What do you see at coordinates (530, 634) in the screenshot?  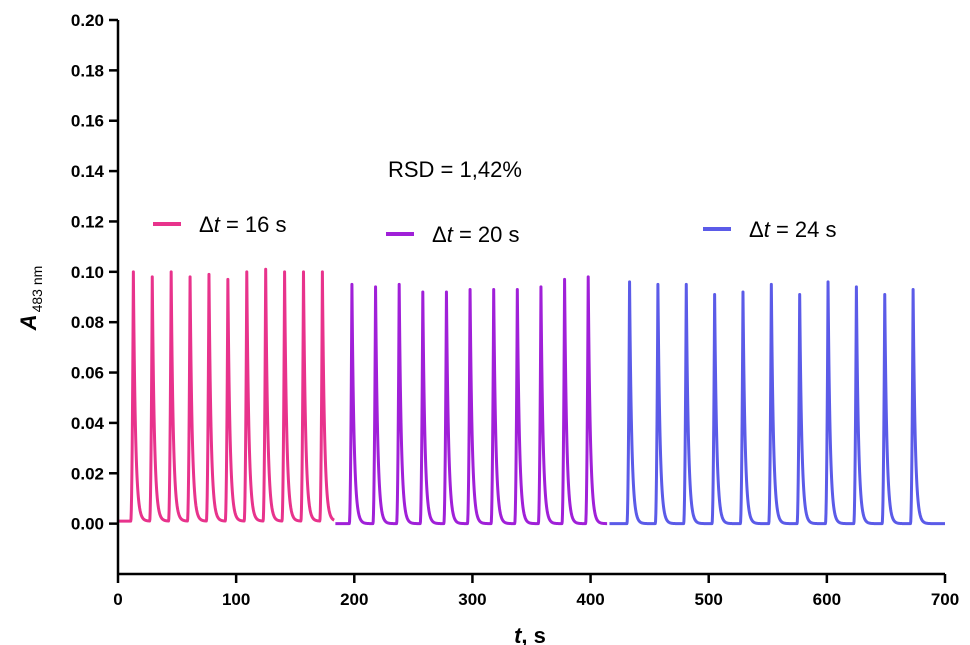 I see `x-axis-title: t, s` at bounding box center [530, 634].